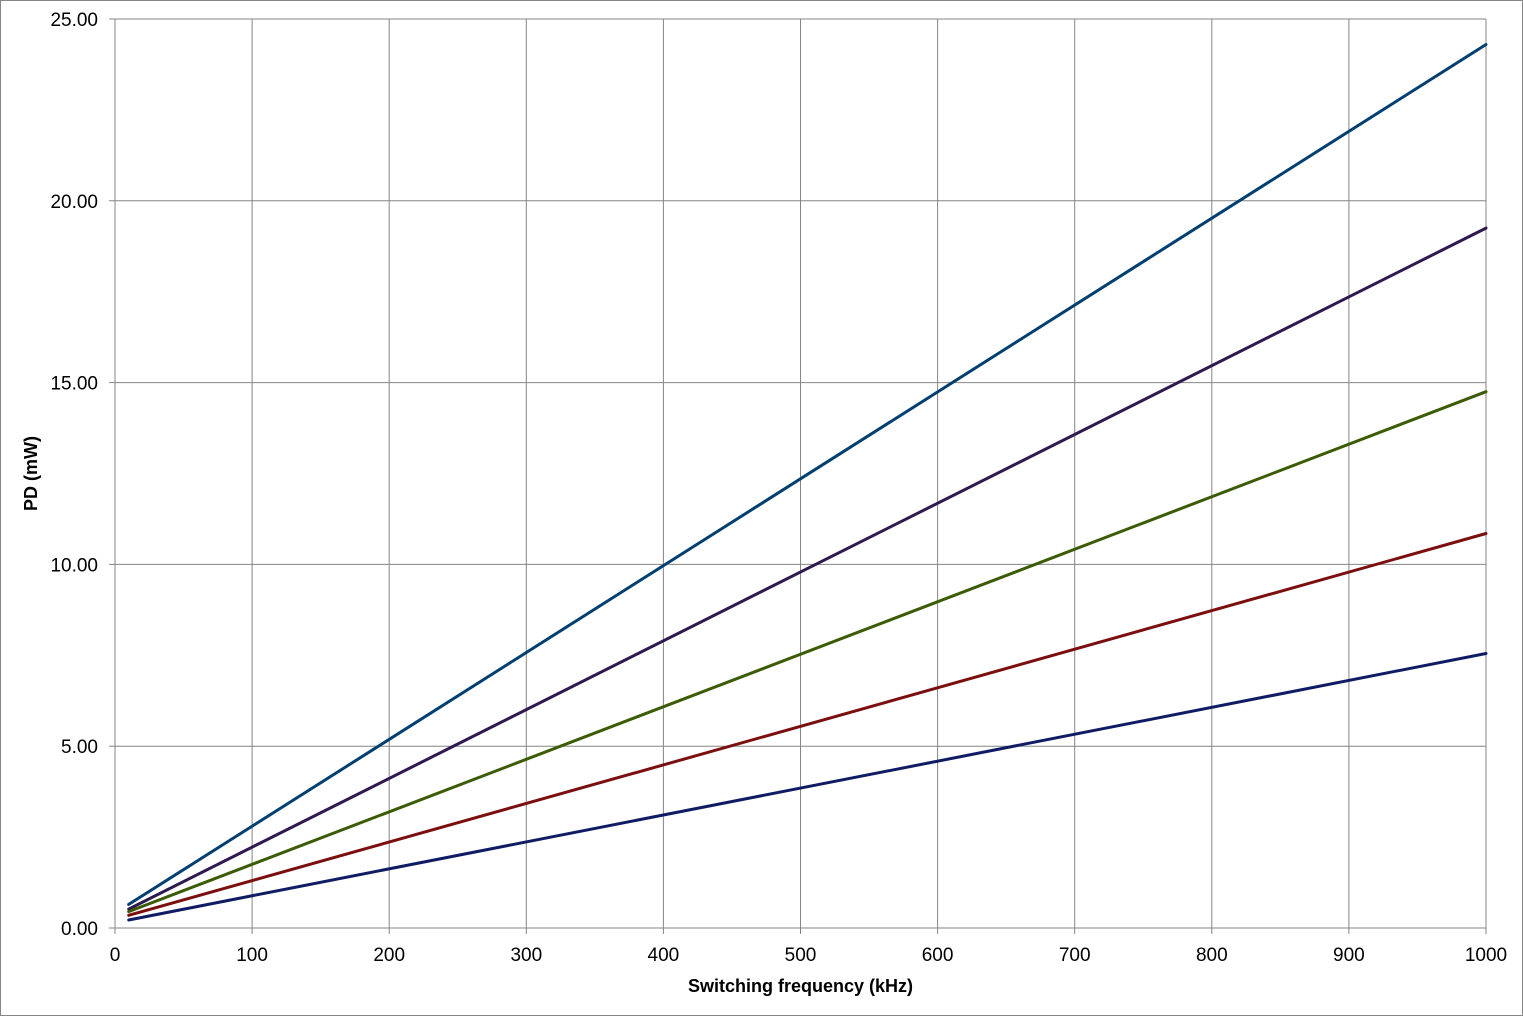 The image size is (1523, 1016). I want to click on x-tick-label: 100, so click(252, 955).